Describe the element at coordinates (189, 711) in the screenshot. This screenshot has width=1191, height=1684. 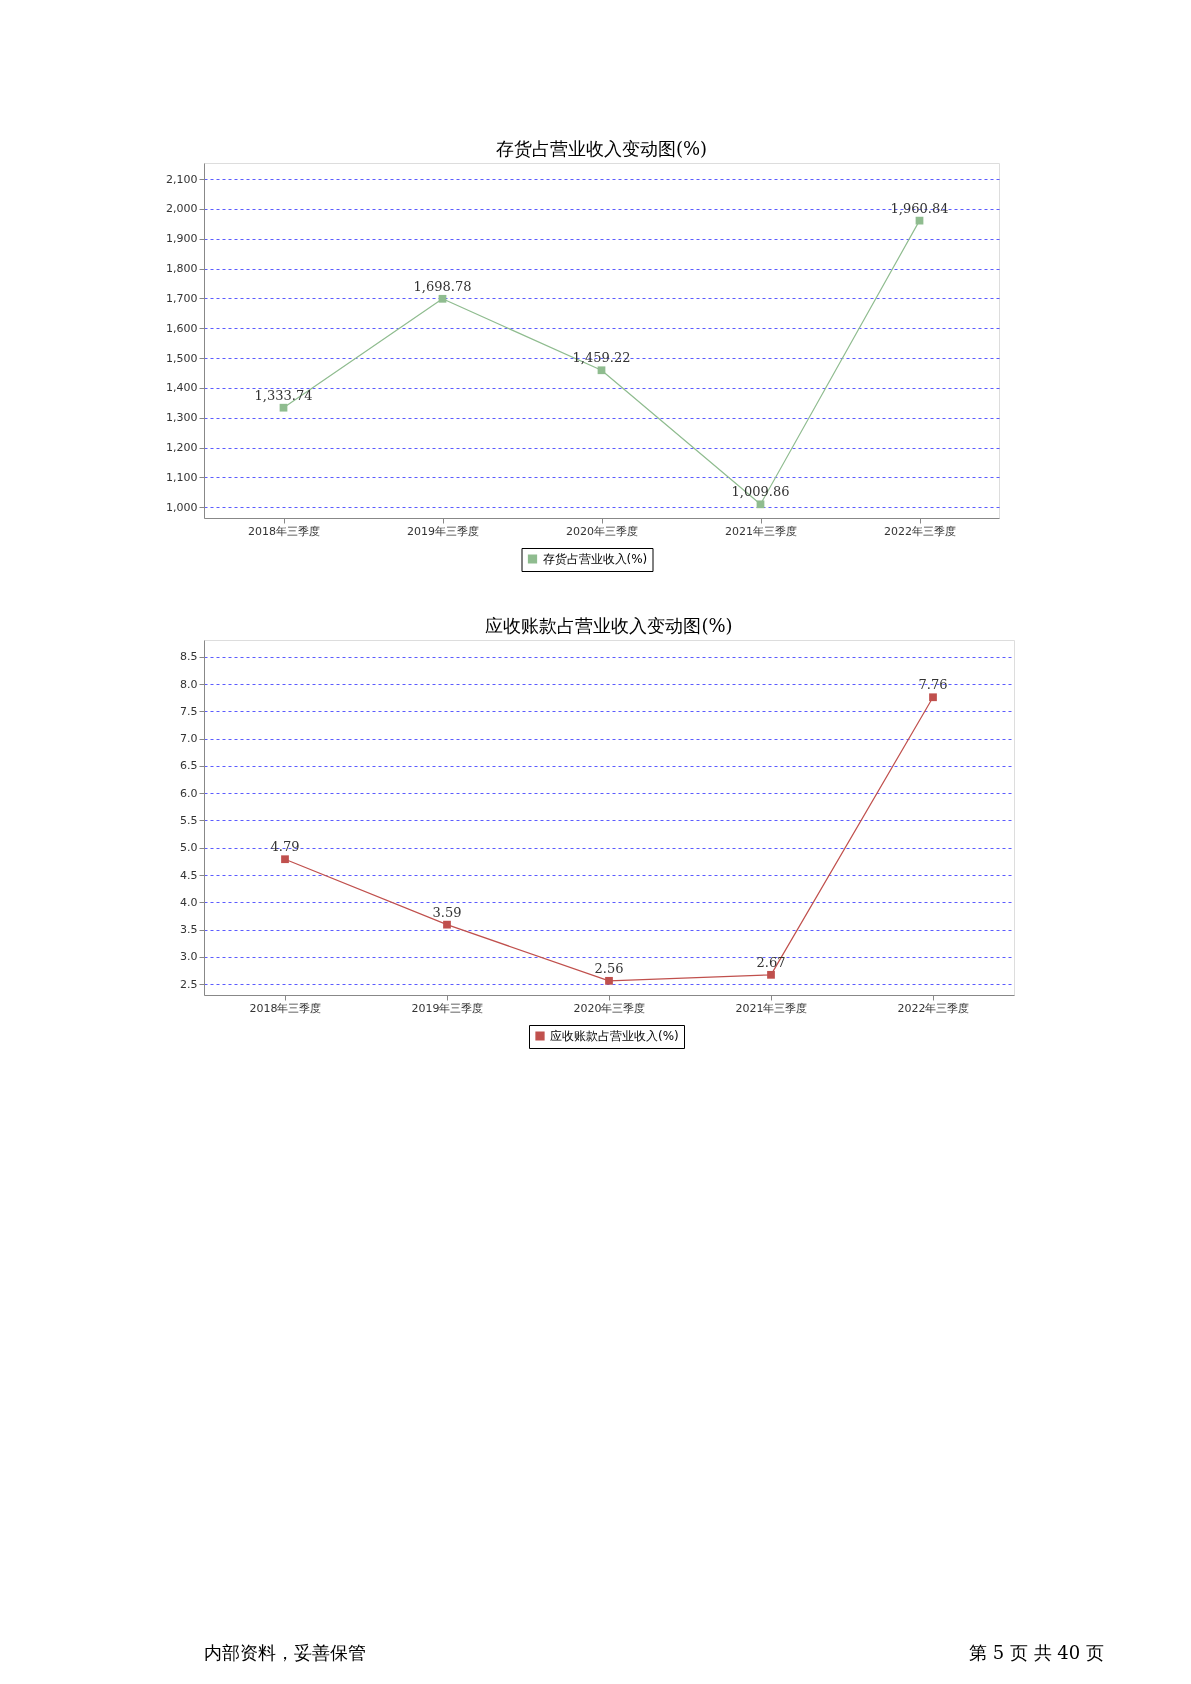
I see `y-tick-label: 7.5` at that location.